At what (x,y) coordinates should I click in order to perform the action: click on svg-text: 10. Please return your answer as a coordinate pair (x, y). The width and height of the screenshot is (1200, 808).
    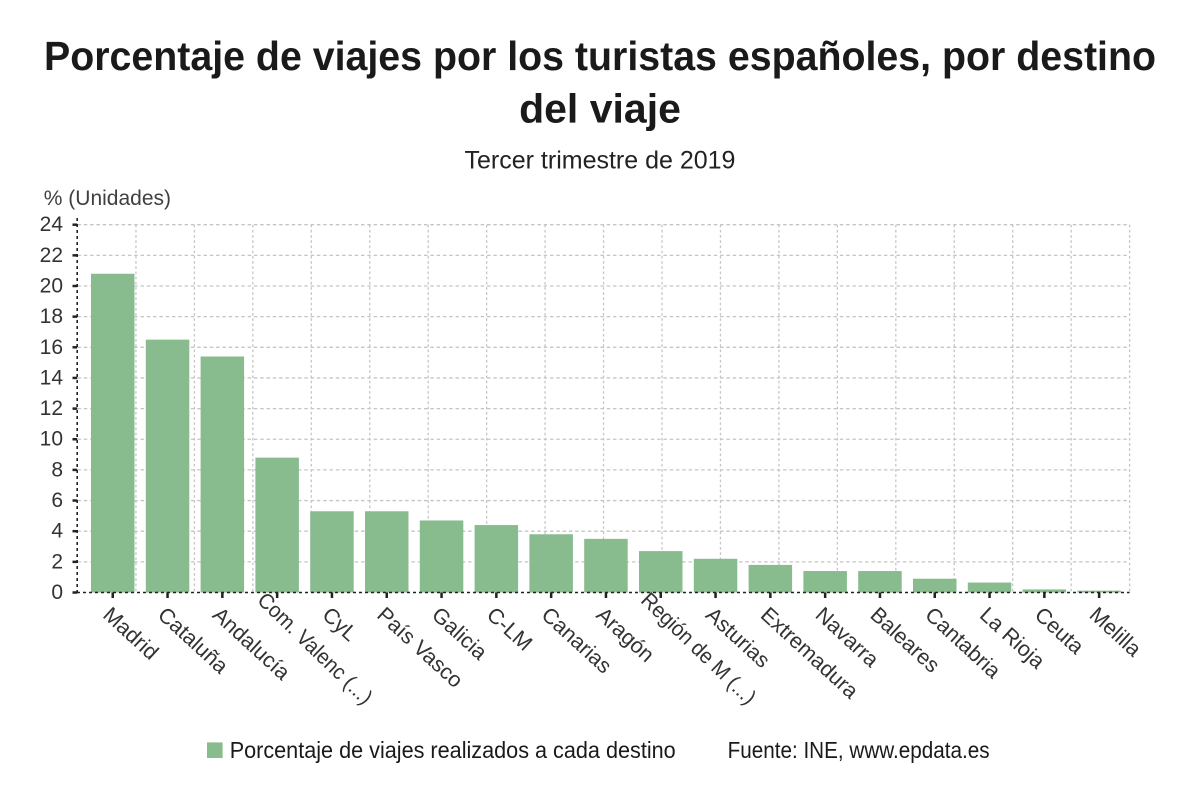
    Looking at the image, I should click on (51, 439).